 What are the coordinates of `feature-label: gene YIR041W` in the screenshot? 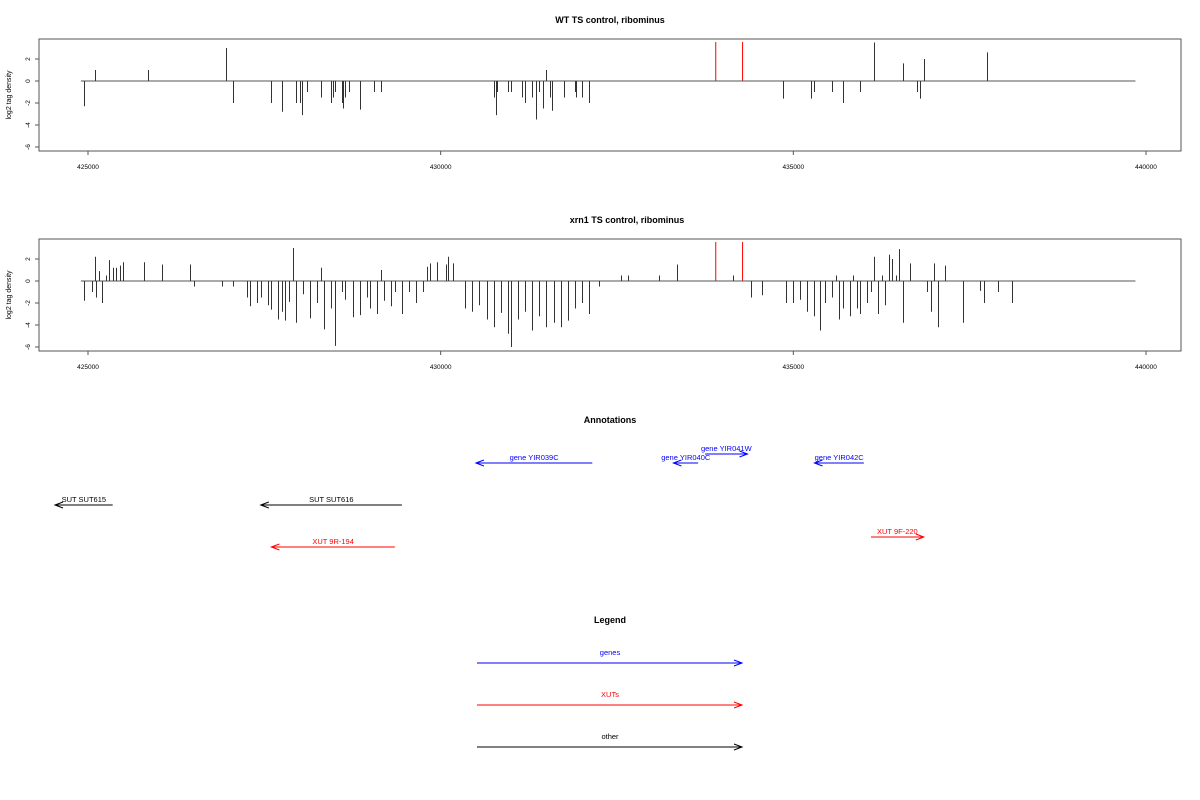 It's located at (727, 448).